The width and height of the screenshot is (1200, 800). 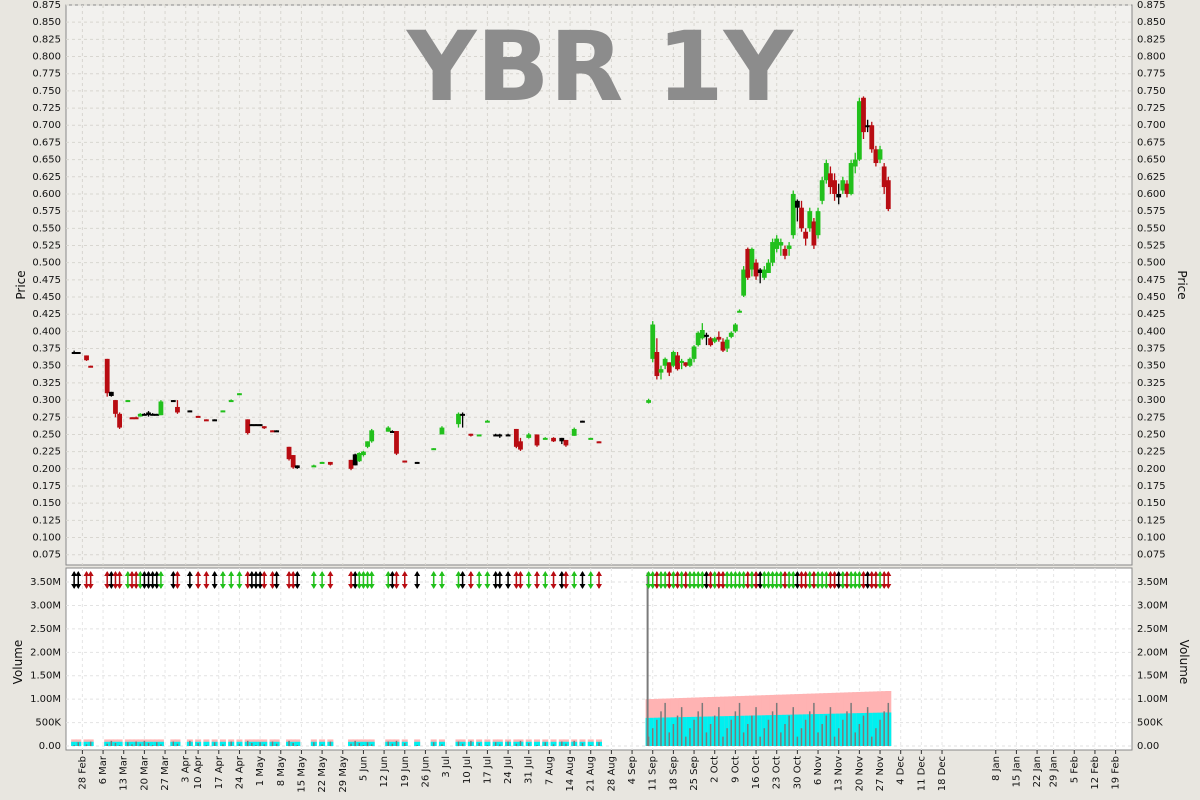 I want to click on date-tick-label: 9 Oct, so click(x=735, y=769).